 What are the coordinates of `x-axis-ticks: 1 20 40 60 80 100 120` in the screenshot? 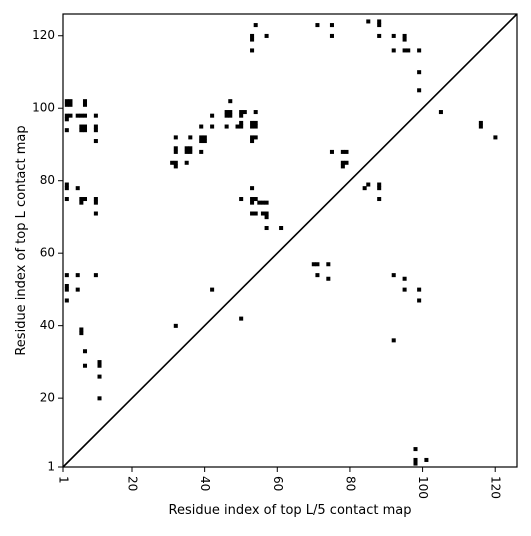 It's located at (280, 483).